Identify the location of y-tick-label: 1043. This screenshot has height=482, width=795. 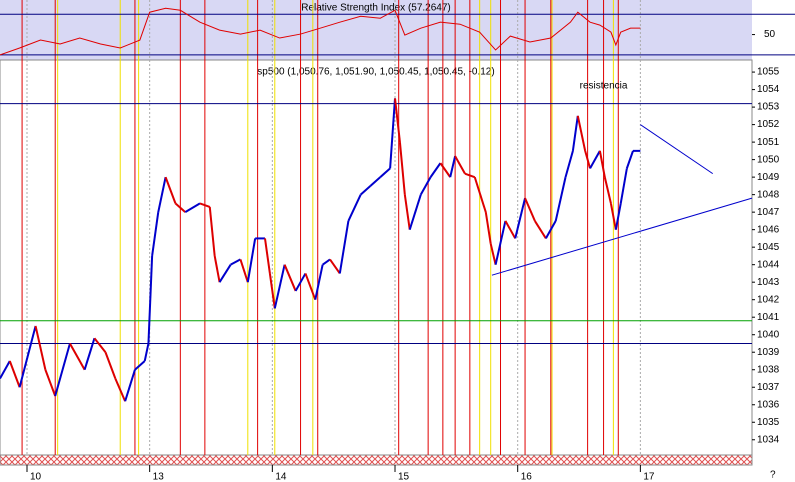
(768, 282).